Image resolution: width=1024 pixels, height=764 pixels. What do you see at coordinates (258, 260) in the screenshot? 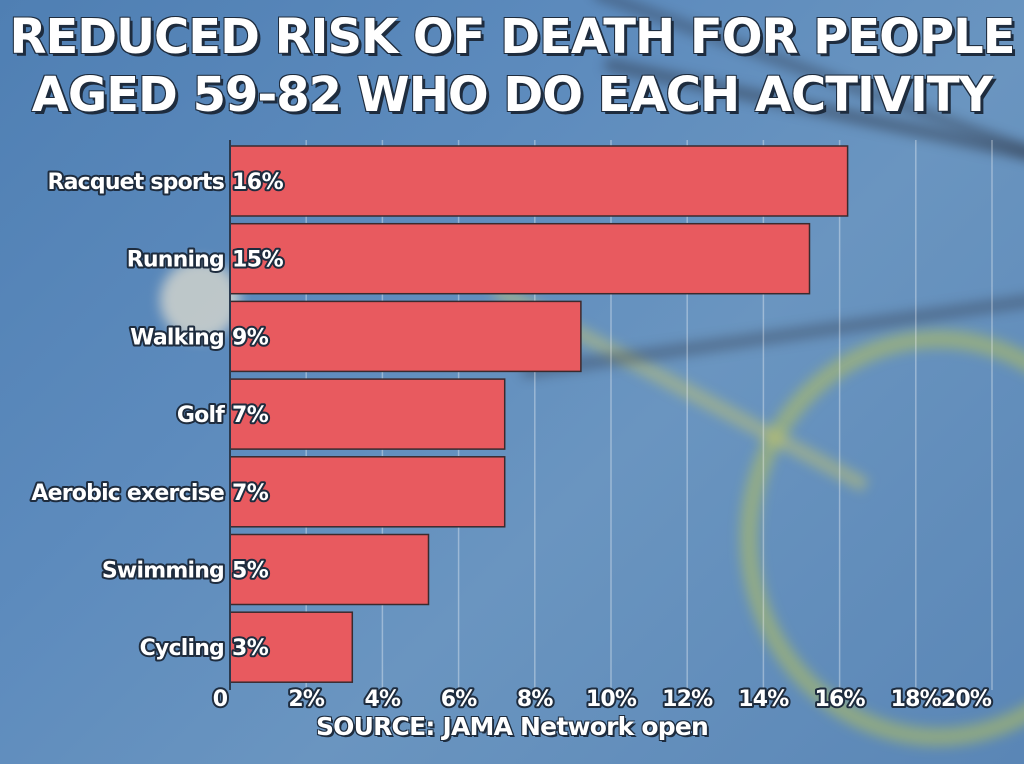
I see `value-label: 15%` at bounding box center [258, 260].